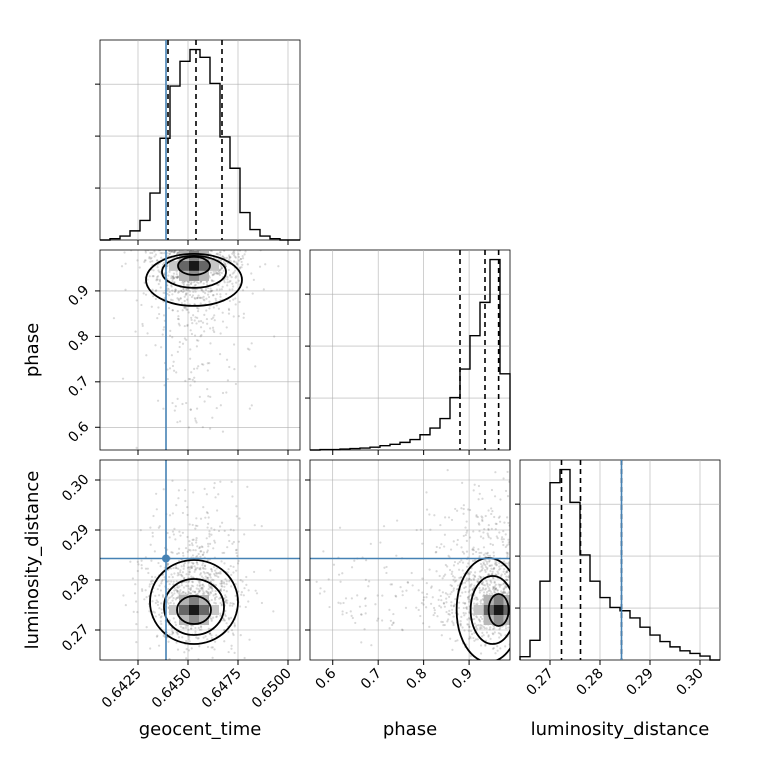 The image size is (760, 764). Describe the element at coordinates (122, 689) in the screenshot. I see `x-tick-label-geocent_time: 0.6425` at that location.